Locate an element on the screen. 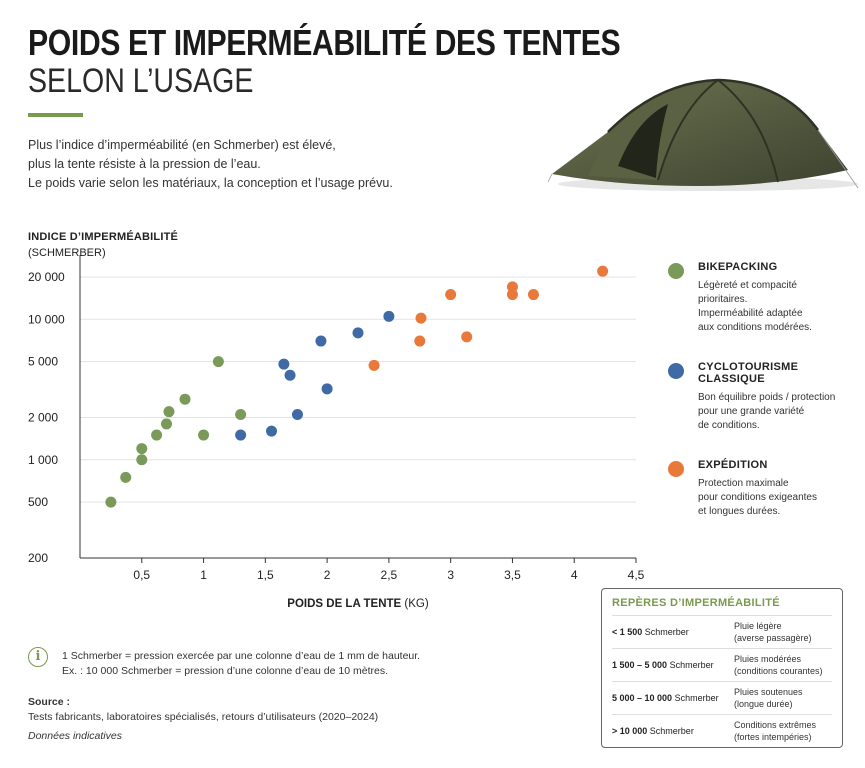 Image resolution: width=865 pixels, height=768 pixels. legend-description: pour une grande variété is located at coordinates (751, 411).